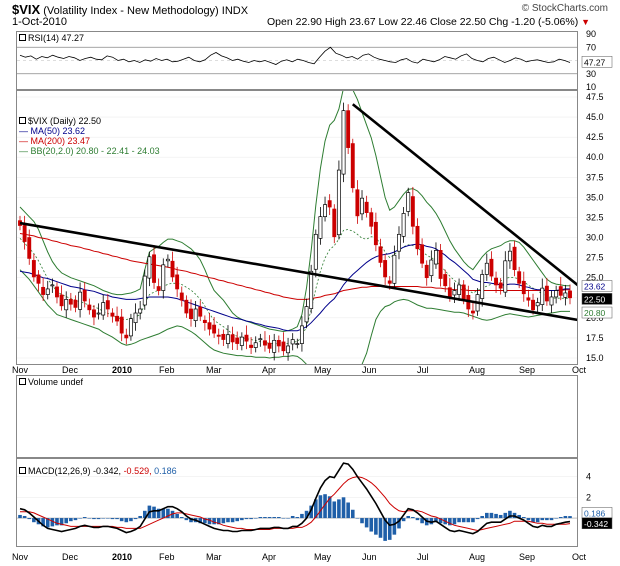 Image resolution: width=620 pixels, height=566 pixels. What do you see at coordinates (297, 501) in the screenshot?
I see `macd-plot` at bounding box center [297, 501].